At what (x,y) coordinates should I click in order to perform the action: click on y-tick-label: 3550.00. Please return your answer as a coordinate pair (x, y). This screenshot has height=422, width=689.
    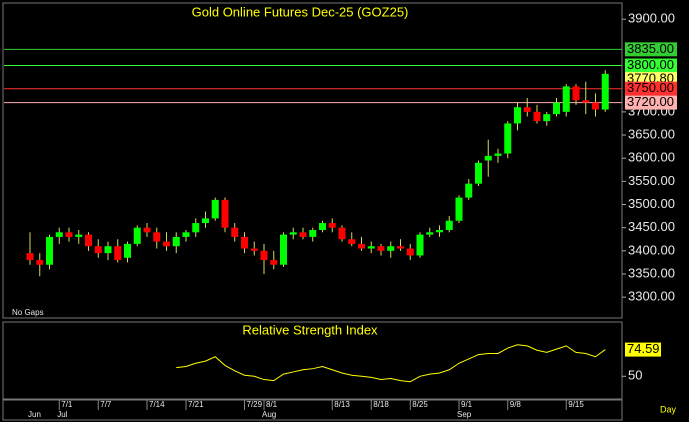
    Looking at the image, I should click on (651, 180).